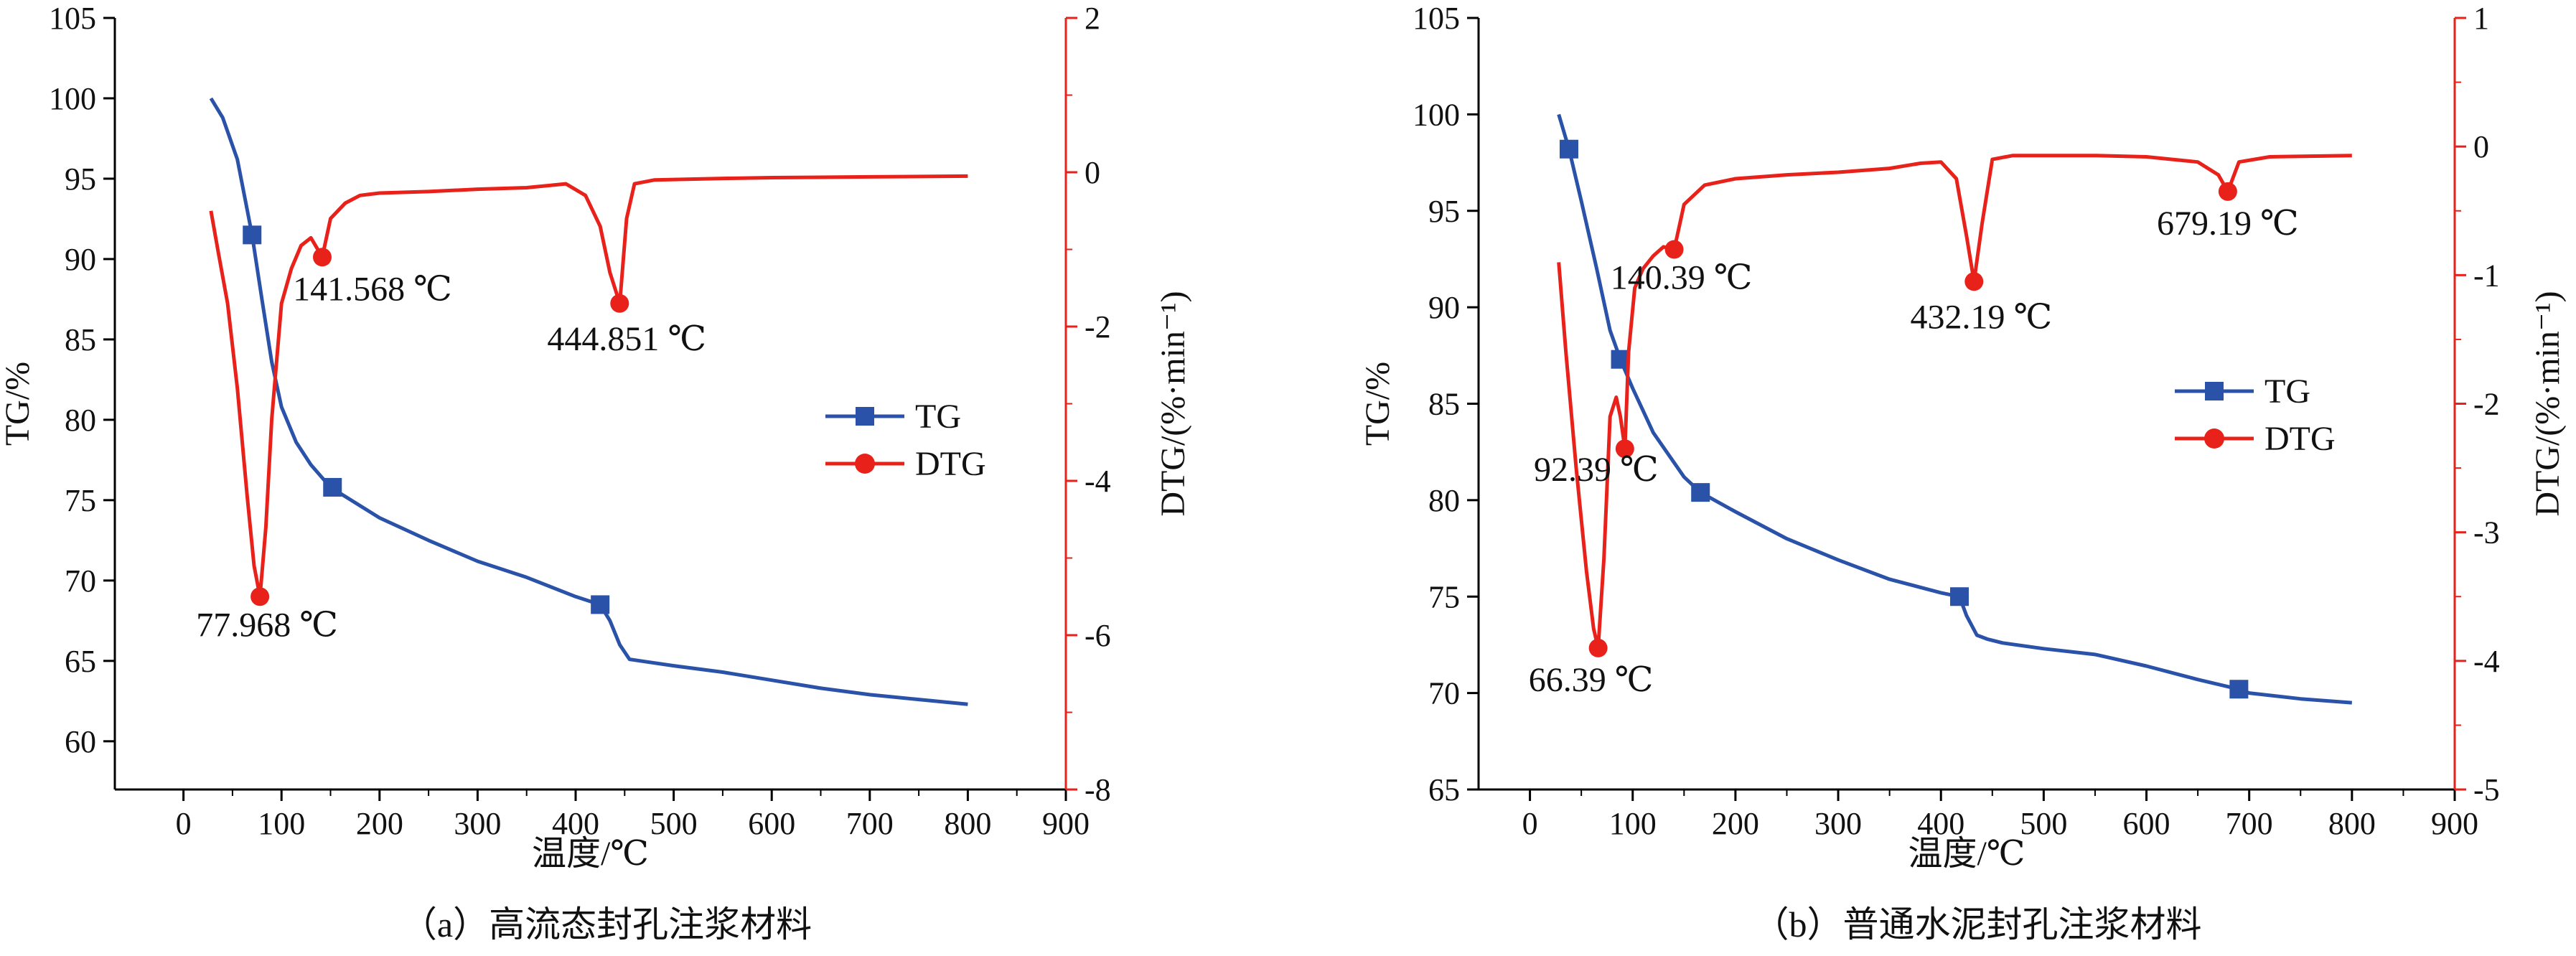 Image resolution: width=2576 pixels, height=956 pixels. What do you see at coordinates (2481, 18) in the screenshot?
I see `y-right-tick-label: 1` at bounding box center [2481, 18].